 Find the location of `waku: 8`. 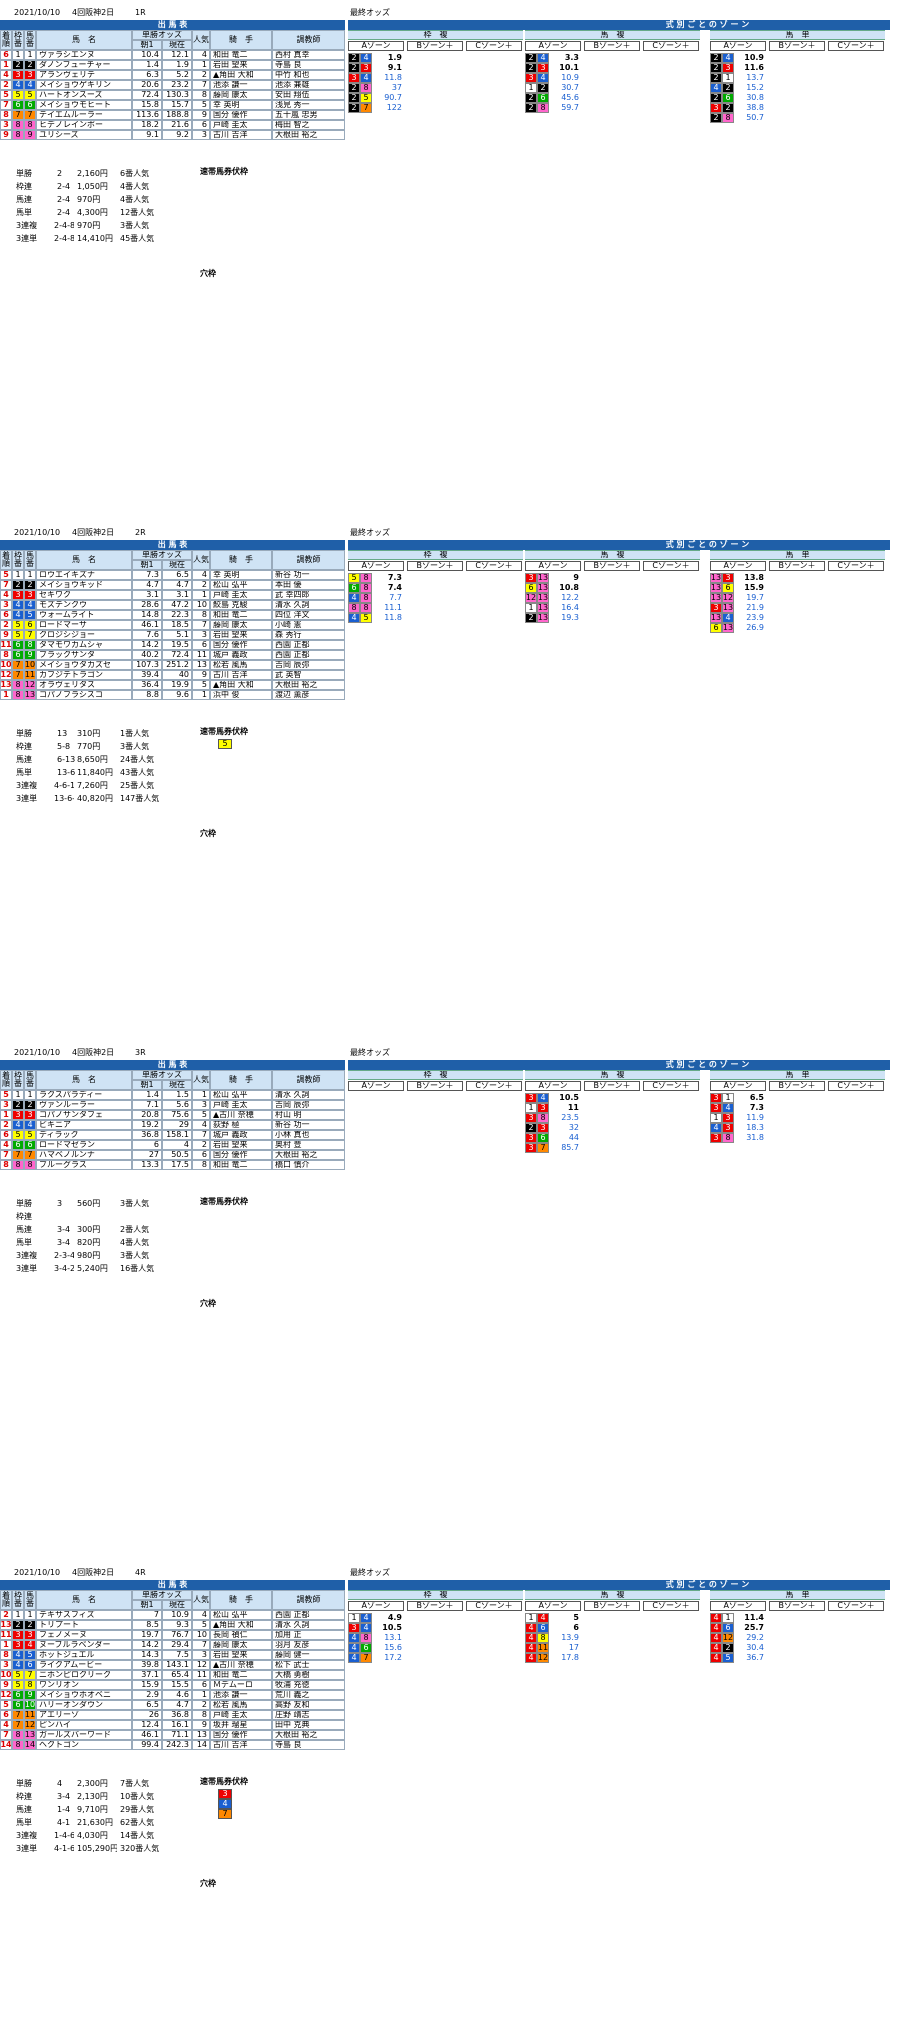

waku: 8 is located at coordinates (18, 1165).